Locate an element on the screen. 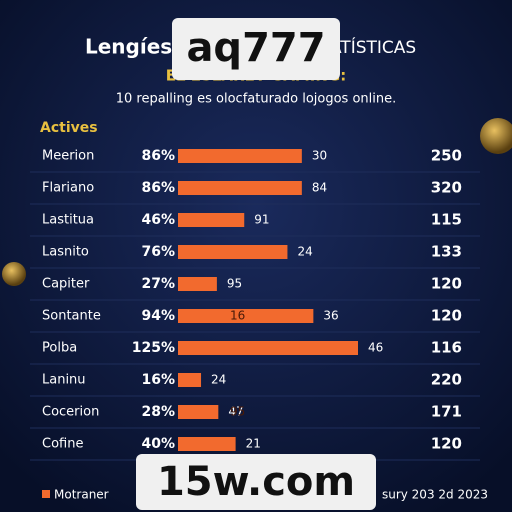 The height and width of the screenshot is (512, 512). bar-number: 46 is located at coordinates (375, 348).